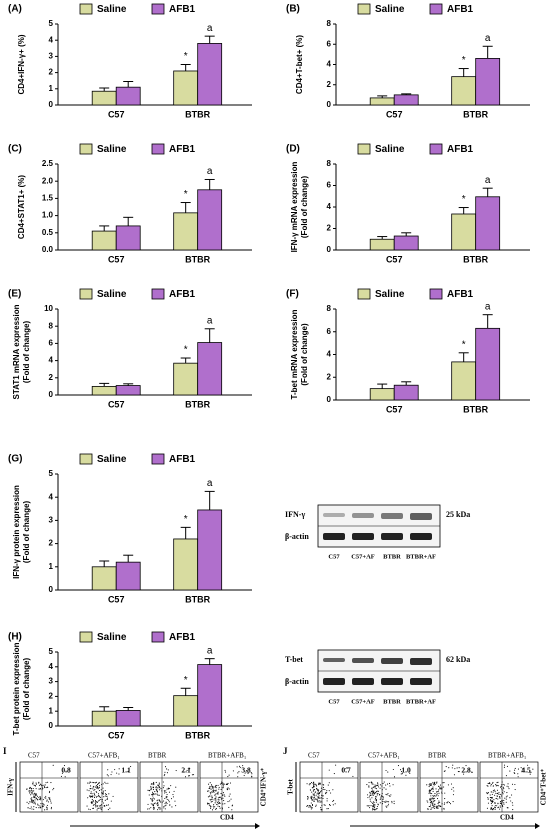 This screenshot has width=550, height=838. I want to click on legend-swatch, so click(86, 9).